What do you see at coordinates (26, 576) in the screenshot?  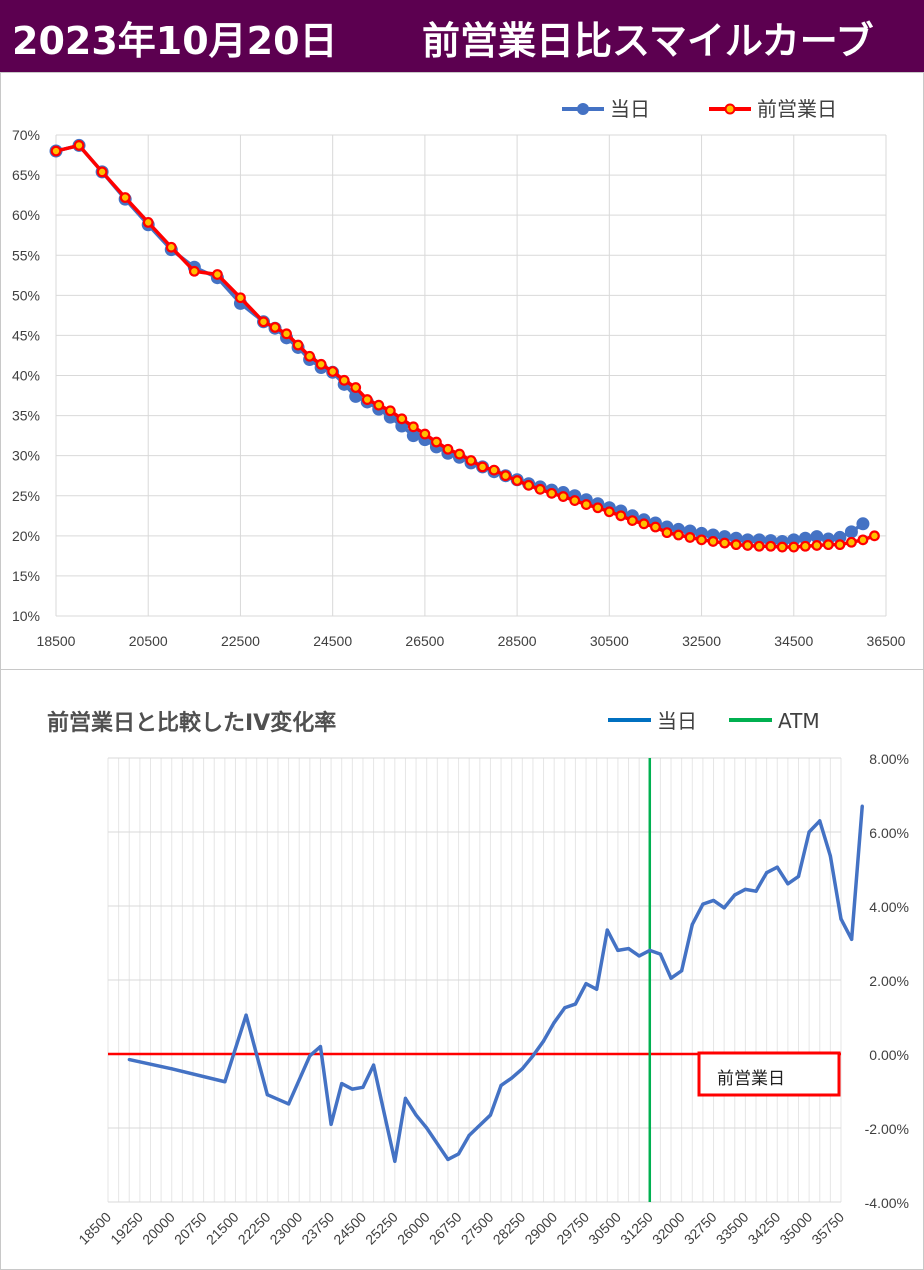 I see `y-tick-label: 15%` at bounding box center [26, 576].